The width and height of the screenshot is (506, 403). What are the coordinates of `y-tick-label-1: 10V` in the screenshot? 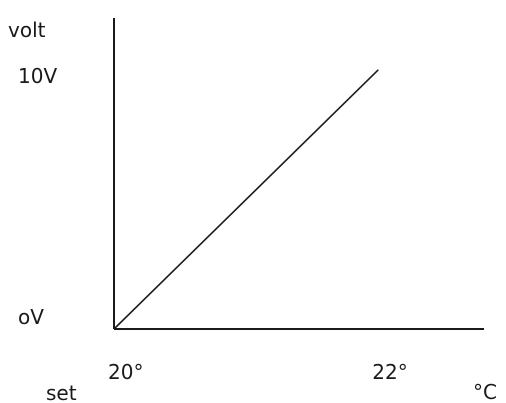 It's located at (37, 76).